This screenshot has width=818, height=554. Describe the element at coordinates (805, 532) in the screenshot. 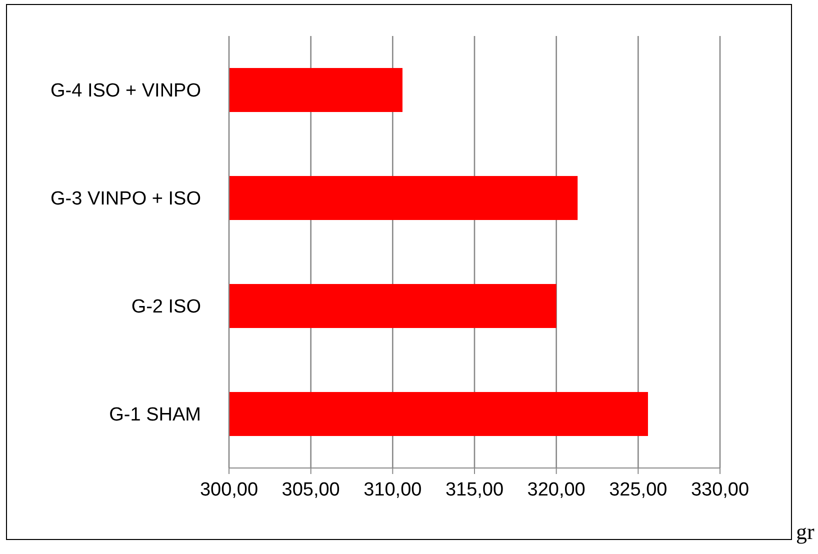

I see `x-axis-title: gr` at that location.